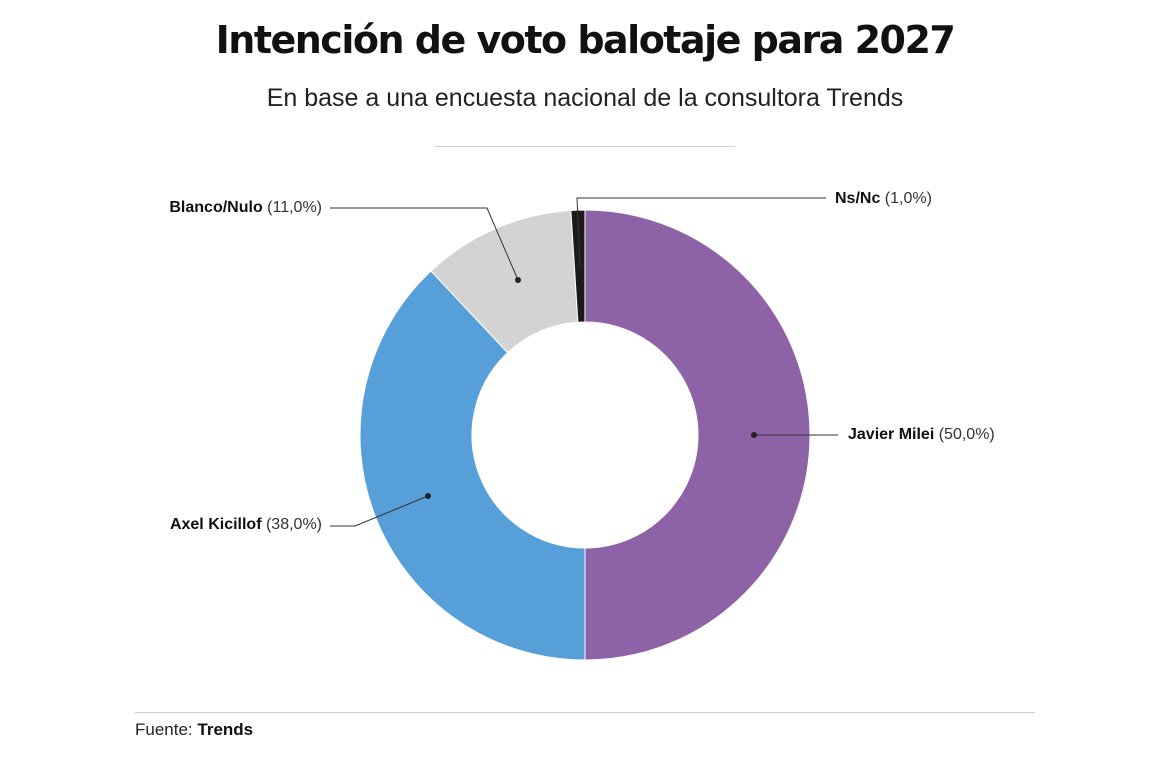 This screenshot has height=758, width=1170. What do you see at coordinates (701, 232) in the screenshot?
I see `leader-line-ns-nc` at bounding box center [701, 232].